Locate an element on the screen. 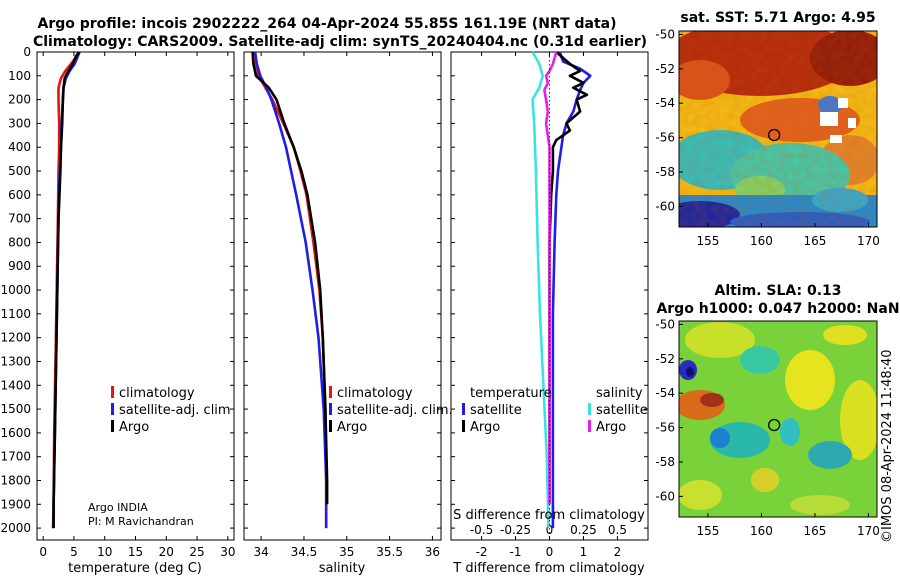  depth-tick-label: 1600 is located at coordinates (15, 433).